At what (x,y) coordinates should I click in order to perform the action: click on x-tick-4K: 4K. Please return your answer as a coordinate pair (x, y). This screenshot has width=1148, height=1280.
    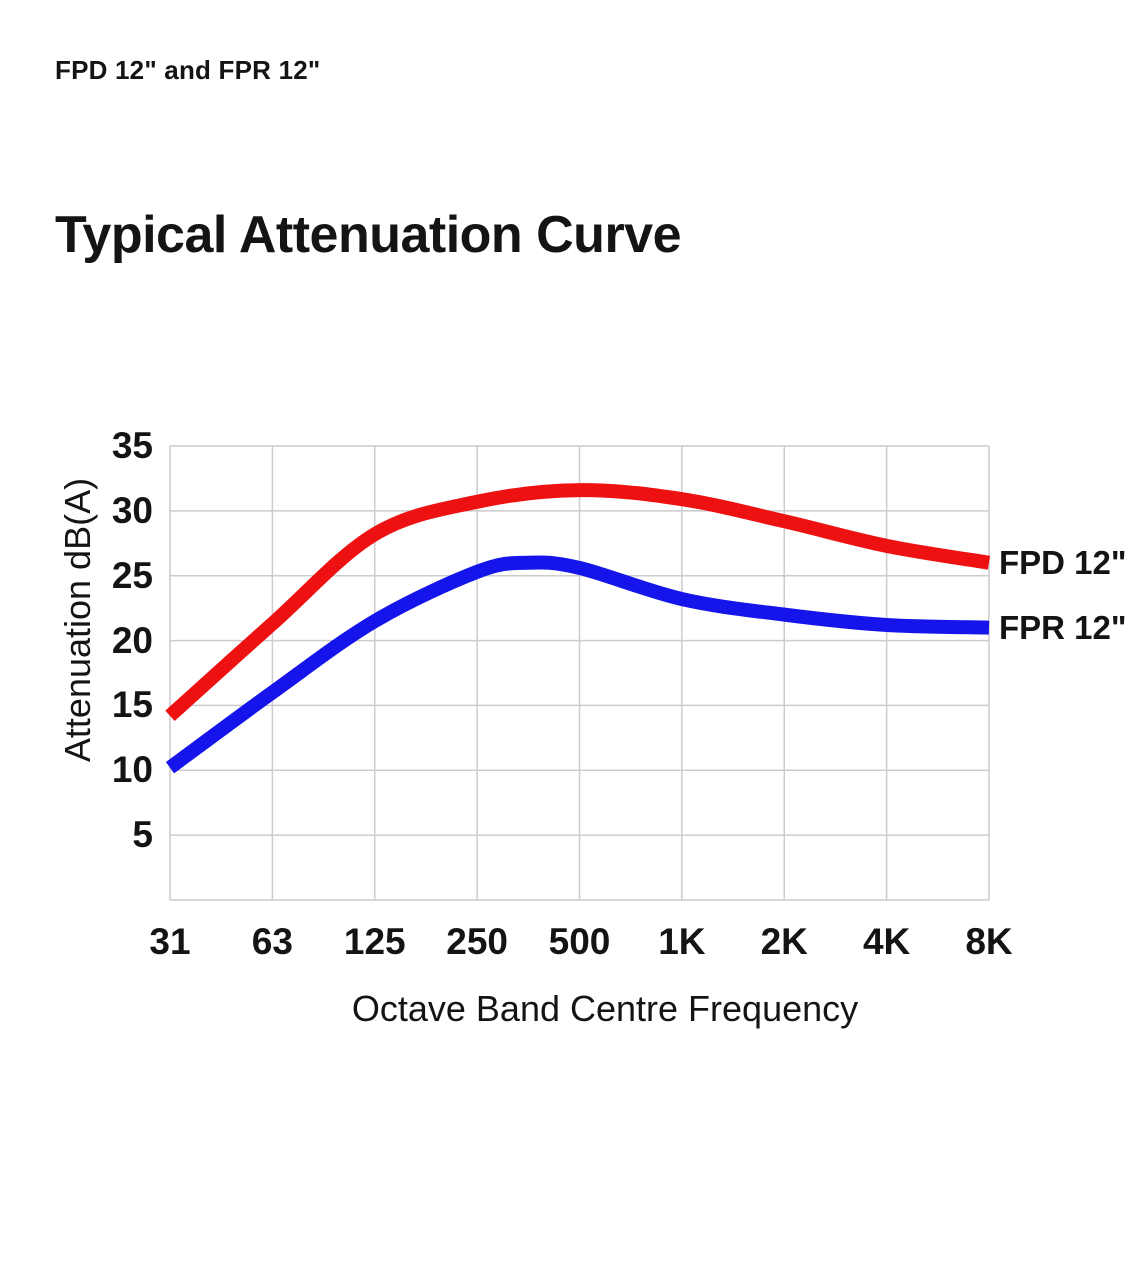
    Looking at the image, I should click on (886, 941).